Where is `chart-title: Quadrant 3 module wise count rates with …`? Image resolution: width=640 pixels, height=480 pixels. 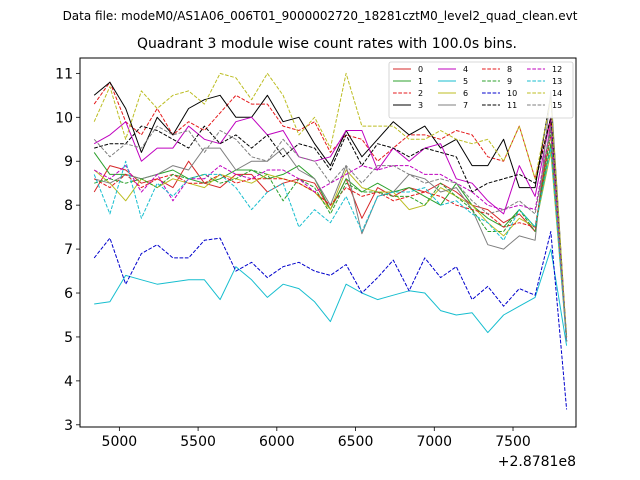
chart-title: Quadrant 3 module wise count rates with … is located at coordinates (327, 44).